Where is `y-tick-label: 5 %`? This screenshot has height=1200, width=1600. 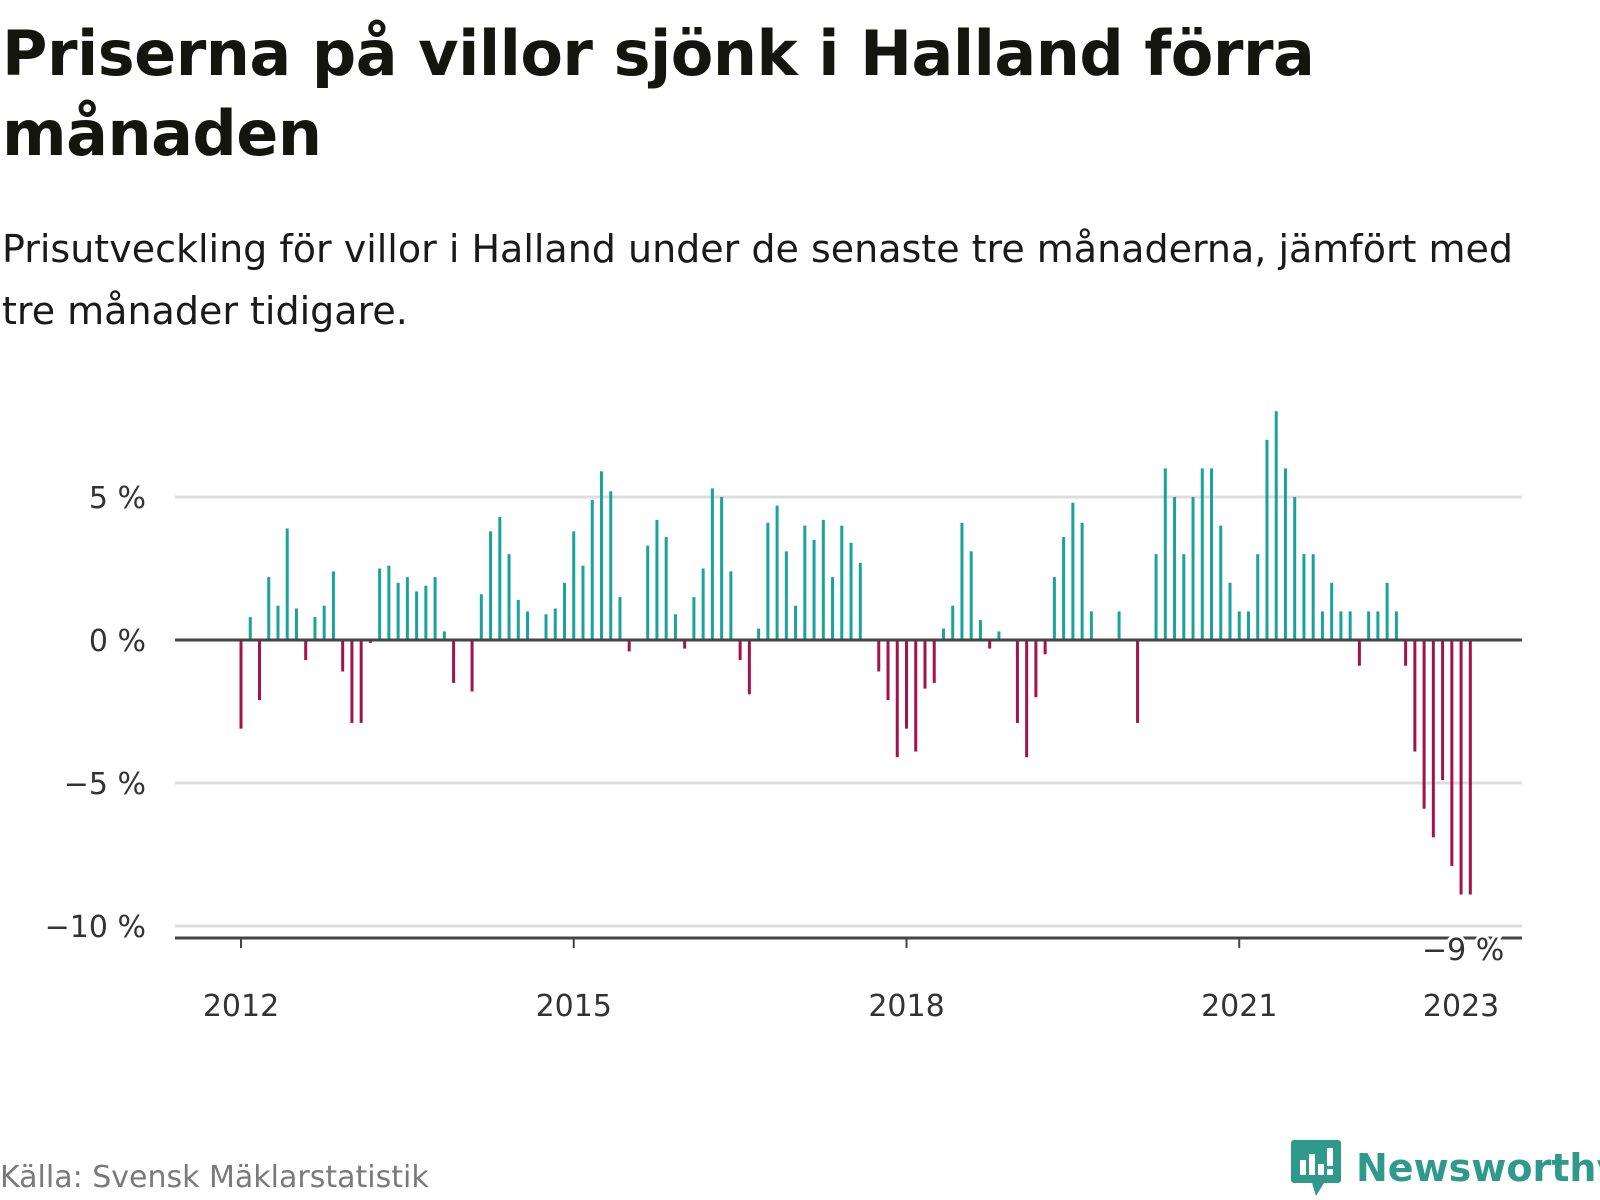 y-tick-label: 5 % is located at coordinates (117, 498).